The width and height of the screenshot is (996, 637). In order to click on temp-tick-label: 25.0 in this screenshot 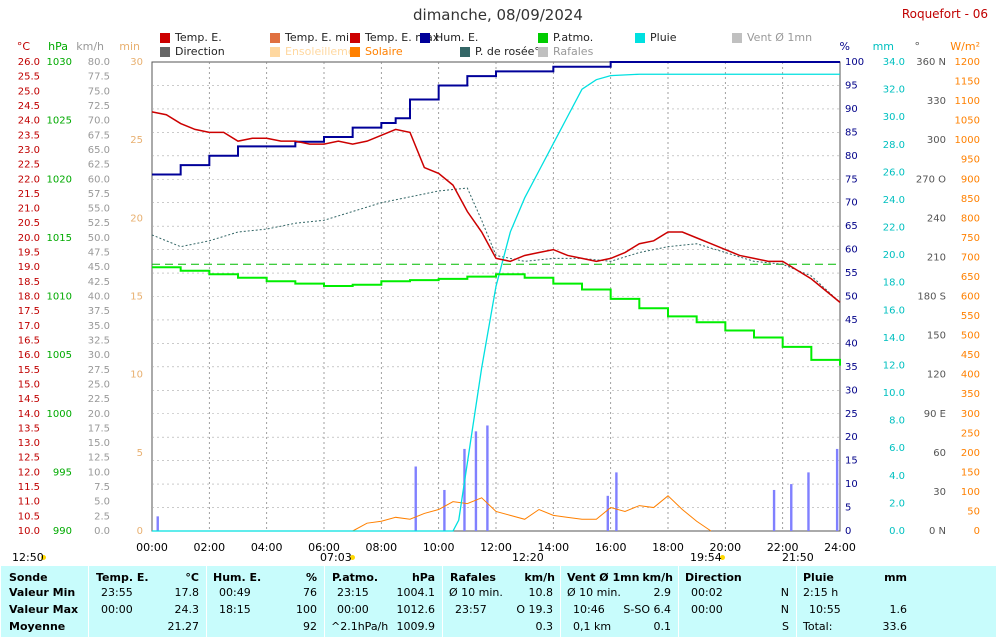, I will do `click(29, 91)`.